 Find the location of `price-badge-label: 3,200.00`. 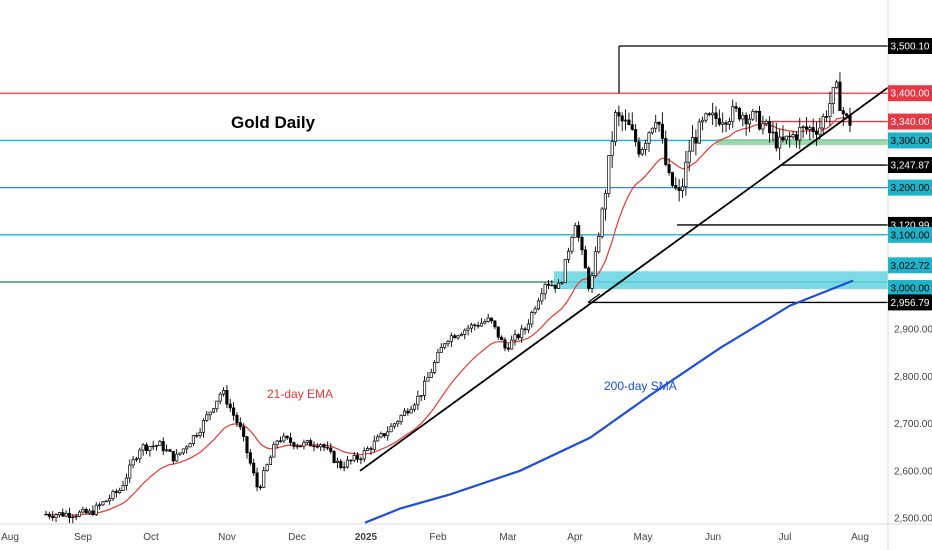

price-badge-label: 3,200.00 is located at coordinates (910, 188).